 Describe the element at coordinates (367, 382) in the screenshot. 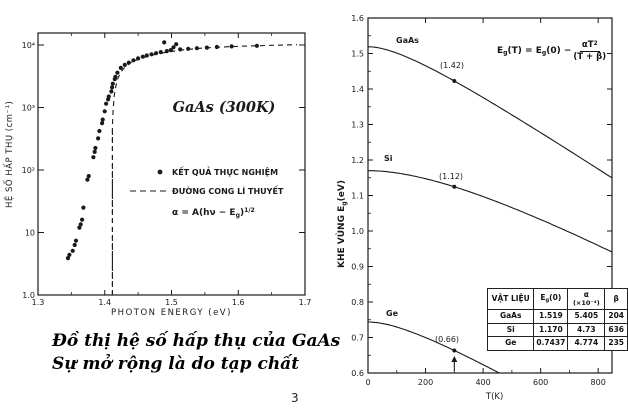

I see `x-tick-label: 0` at that location.